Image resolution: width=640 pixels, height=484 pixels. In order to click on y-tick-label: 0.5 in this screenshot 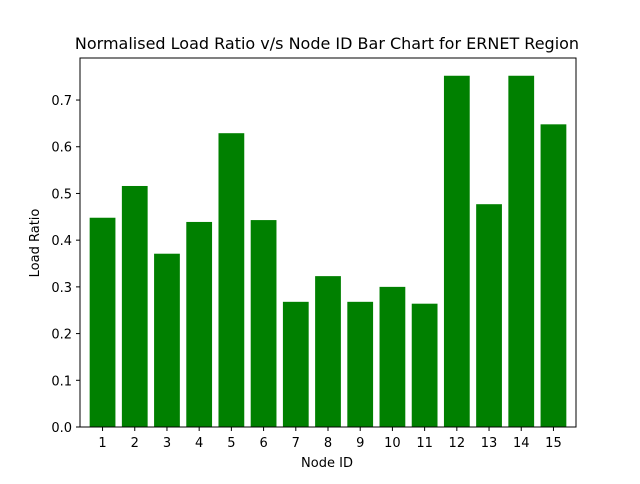, I will do `click(61, 194)`.